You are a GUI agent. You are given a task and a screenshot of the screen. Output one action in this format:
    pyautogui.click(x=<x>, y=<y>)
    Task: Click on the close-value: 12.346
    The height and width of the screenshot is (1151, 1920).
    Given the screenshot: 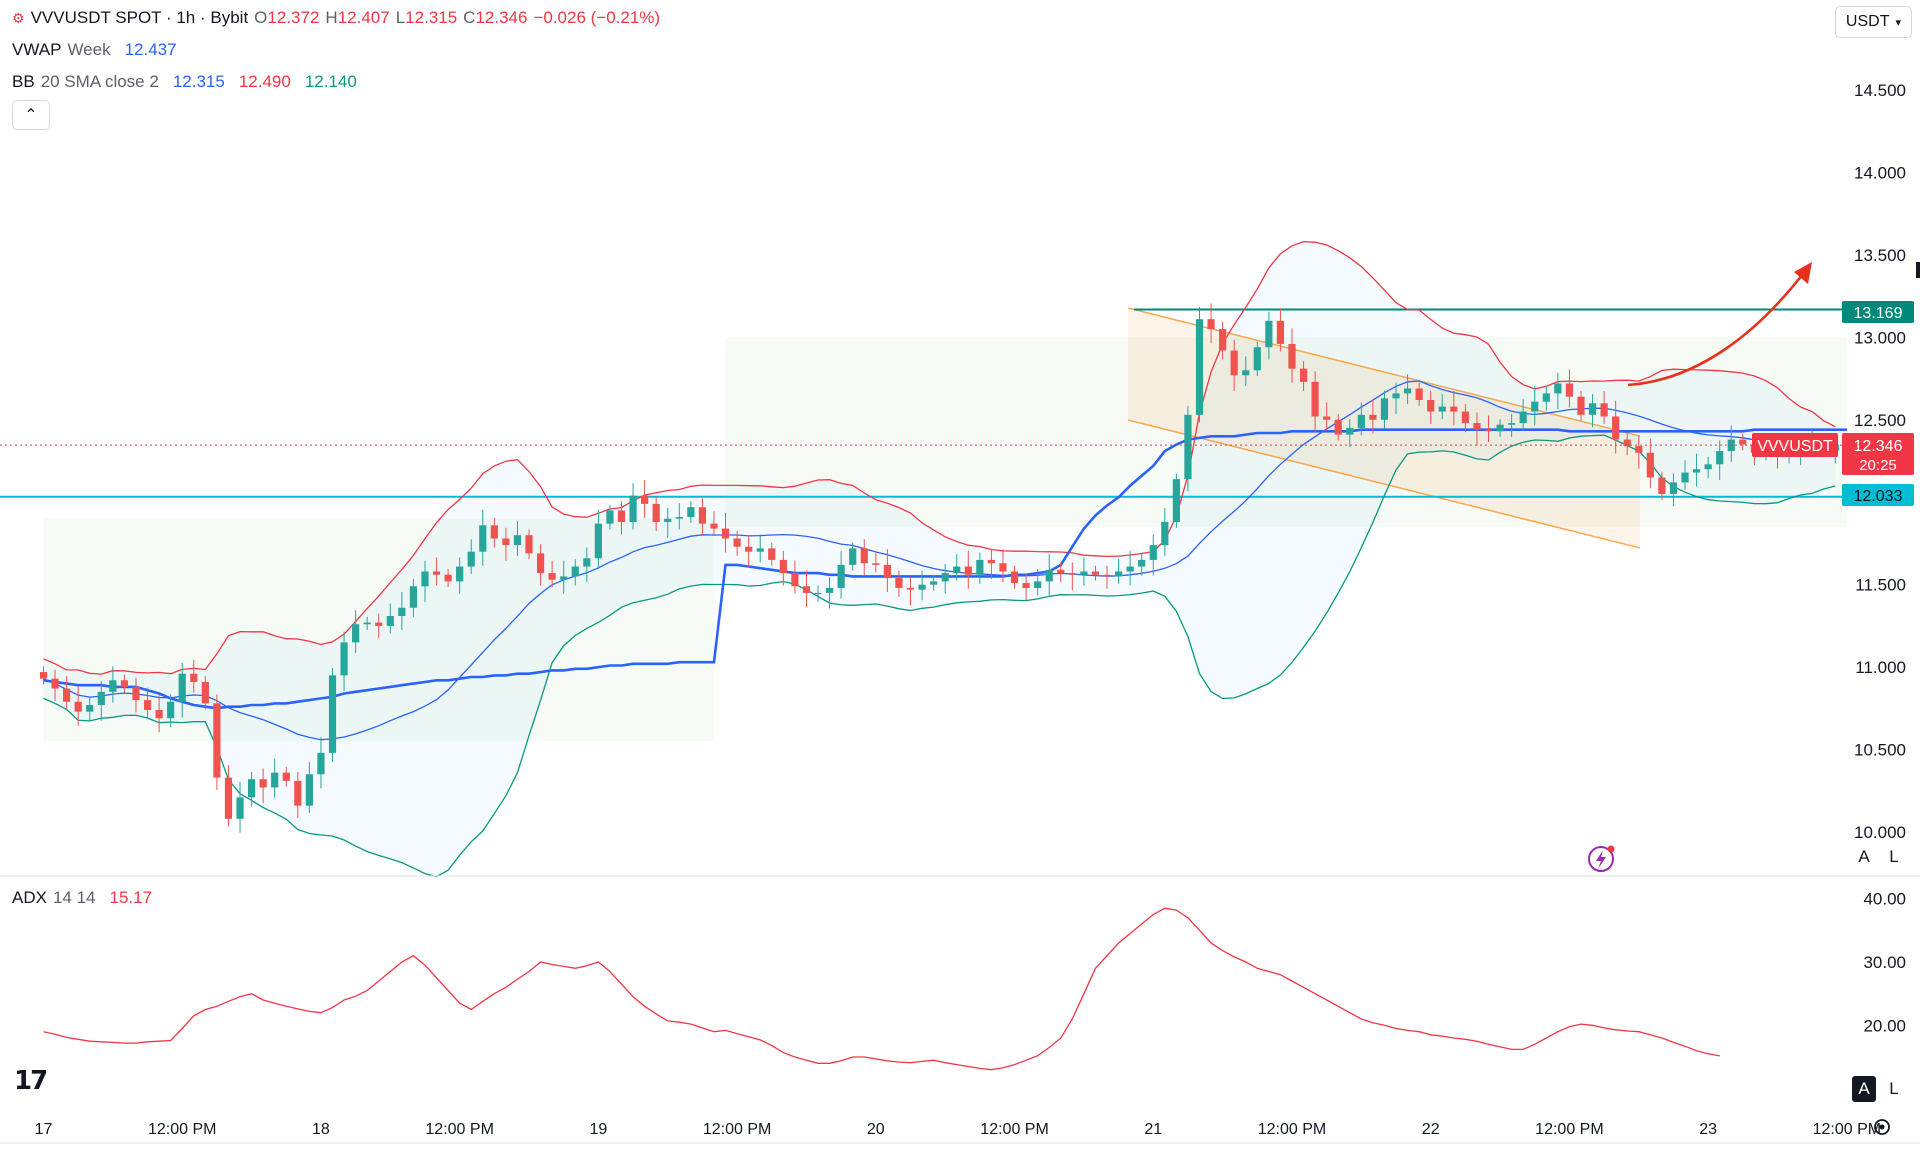 What is the action you would take?
    pyautogui.click(x=501, y=17)
    